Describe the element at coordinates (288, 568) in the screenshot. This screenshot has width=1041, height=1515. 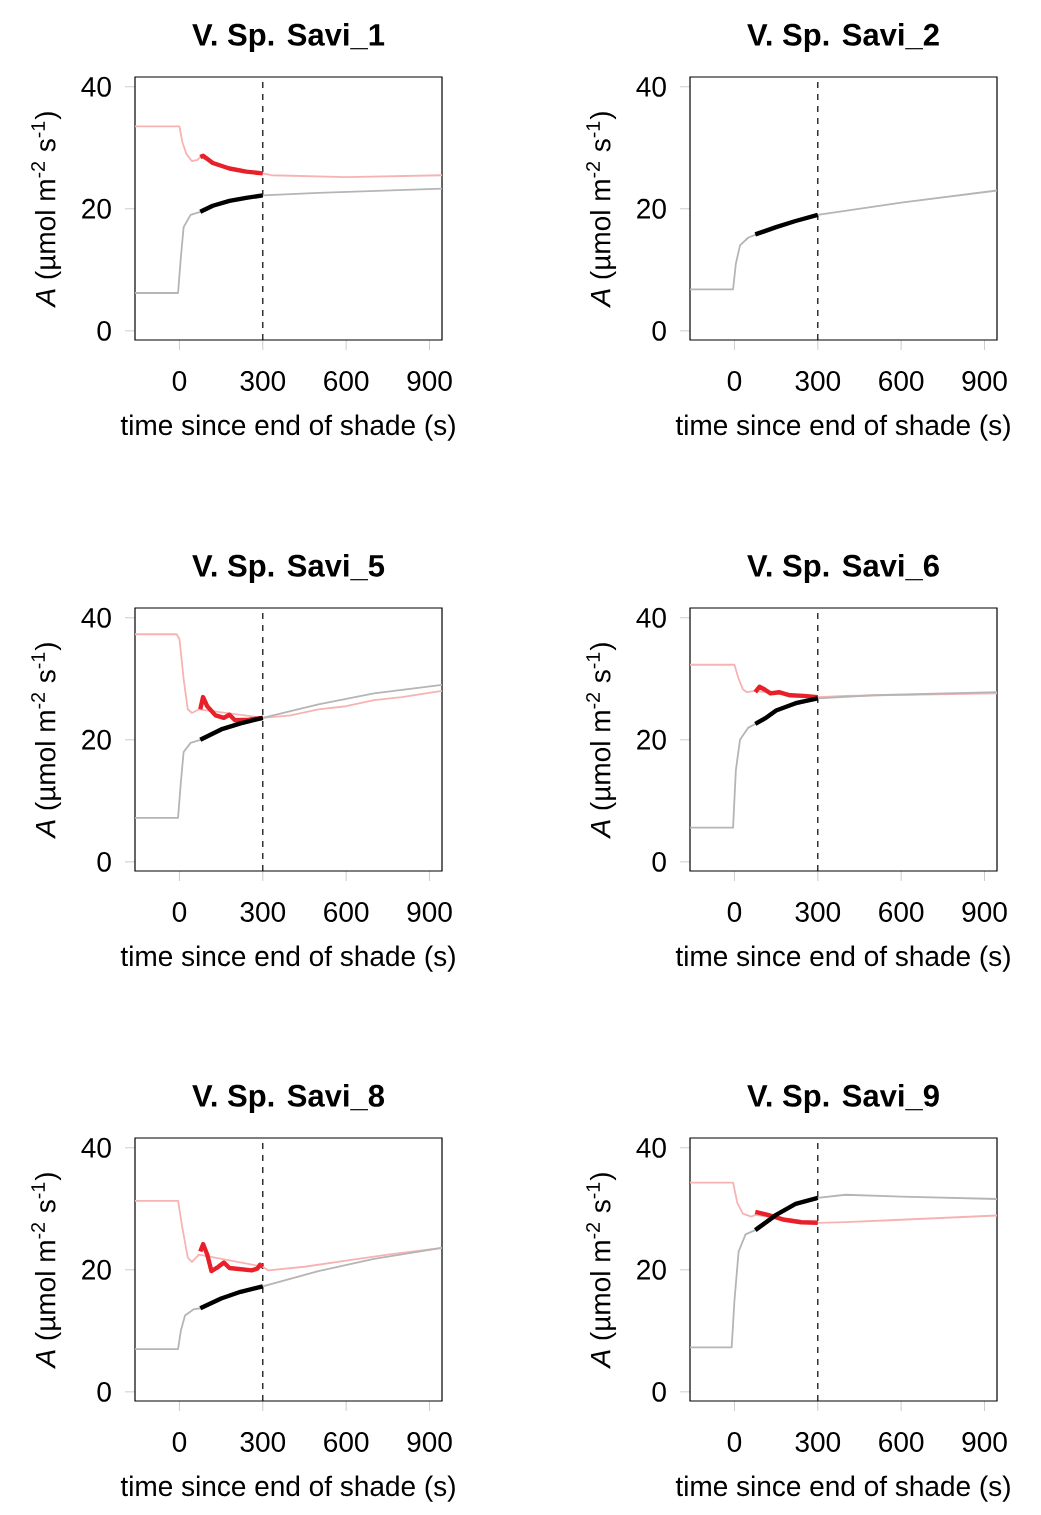
I see `chart-title: V. Sp. Savi_5` at that location.